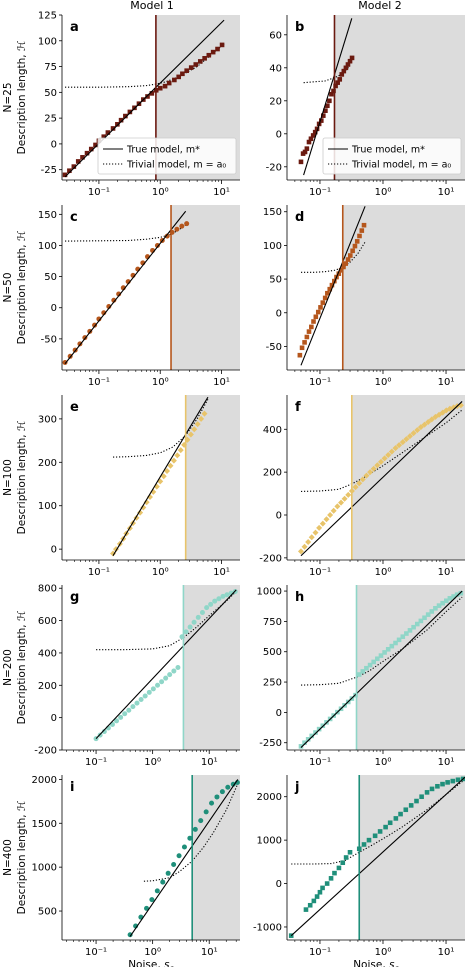 Image resolution: width=474 pixels, height=967 pixels. I want to click on panel-d: -50 0 50 100 150 10⁻¹ 10⁰ 10¹ d, so click(364, 296).